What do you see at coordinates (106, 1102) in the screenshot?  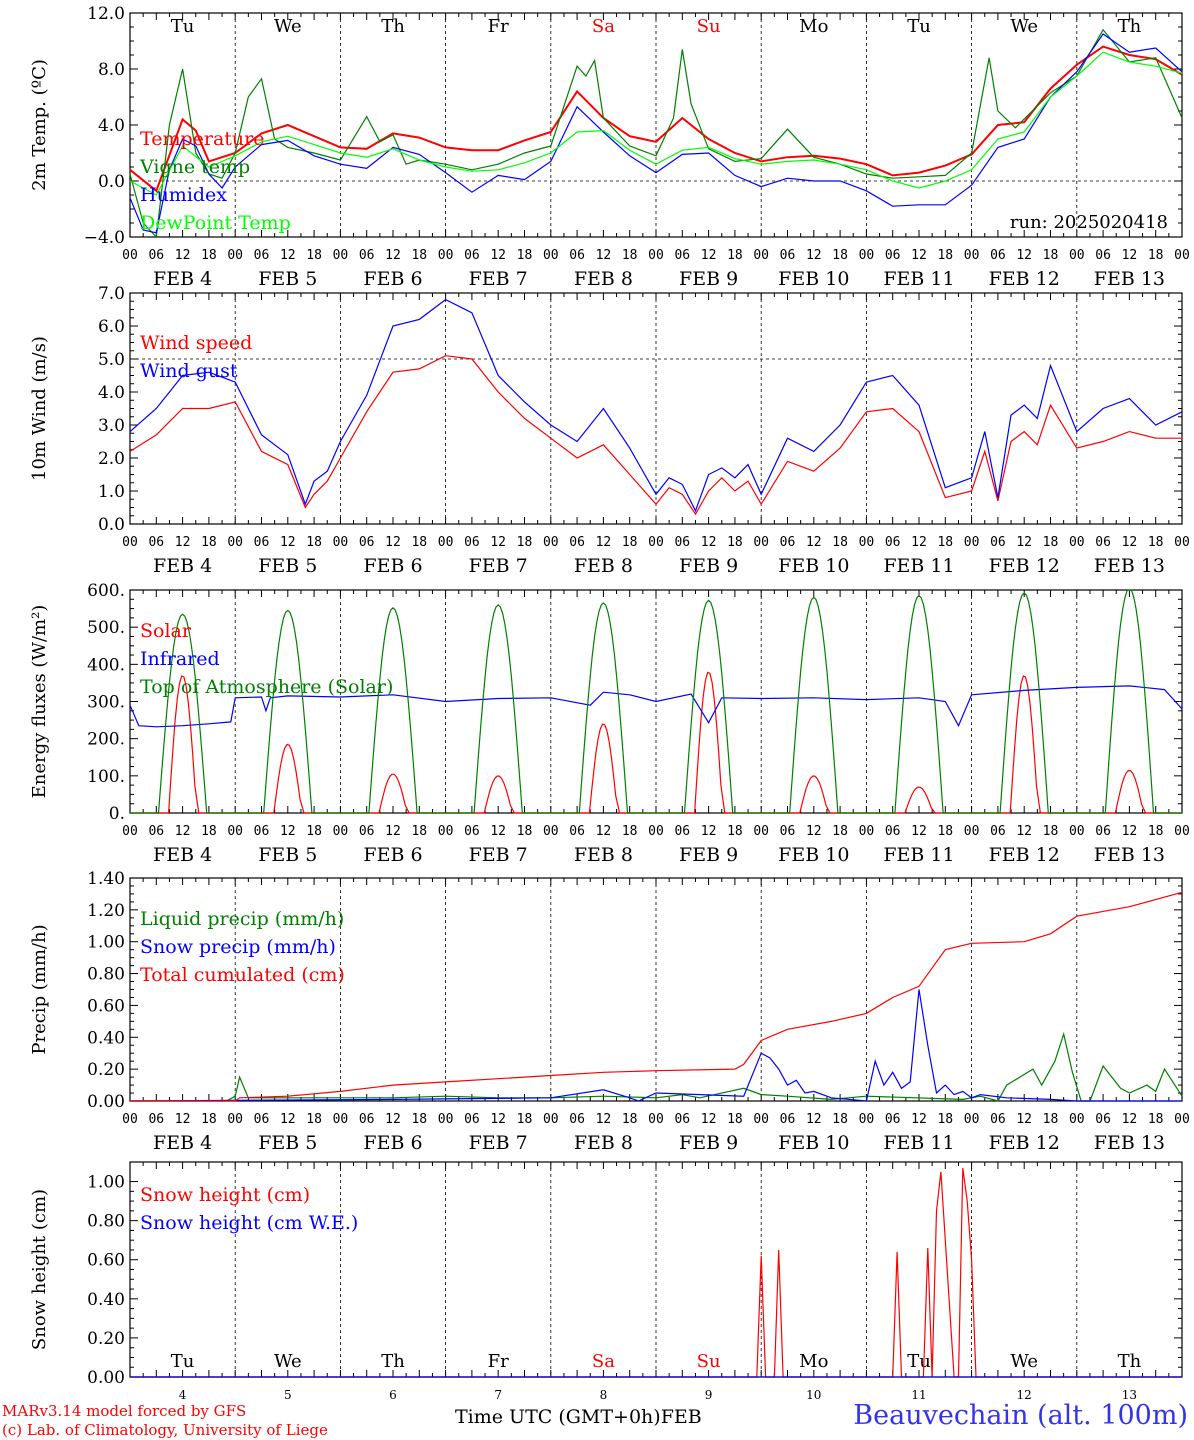 I see `y-tick-label: 0.00` at bounding box center [106, 1102].